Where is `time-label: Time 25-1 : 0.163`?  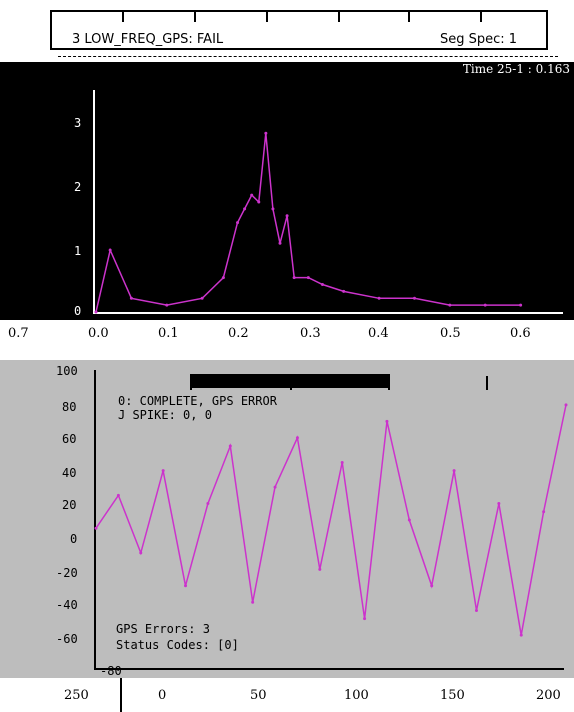 time-label: Time 25-1 : 0.163 is located at coordinates (516, 69).